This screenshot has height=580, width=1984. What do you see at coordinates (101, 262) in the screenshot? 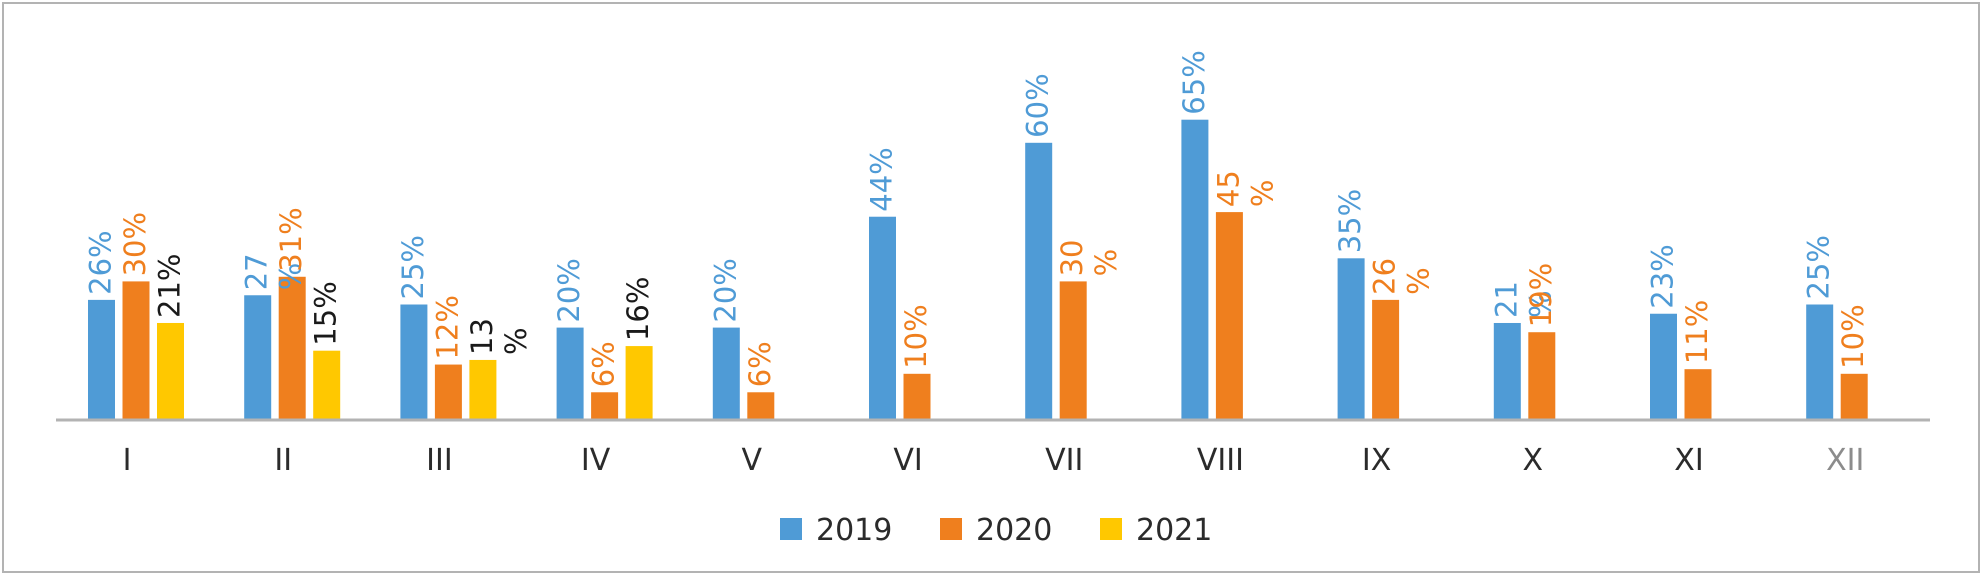
I see `data-label-2019-I: 26%` at bounding box center [101, 262].